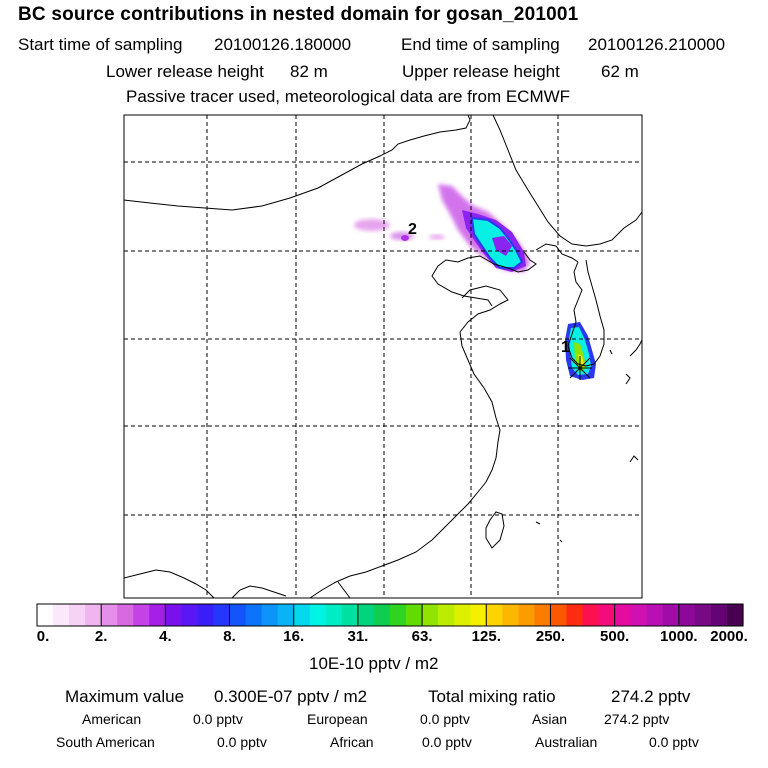 This screenshot has height=768, width=768. What do you see at coordinates (294, 636) in the screenshot?
I see `colorbar-tick-label: 16.` at bounding box center [294, 636].